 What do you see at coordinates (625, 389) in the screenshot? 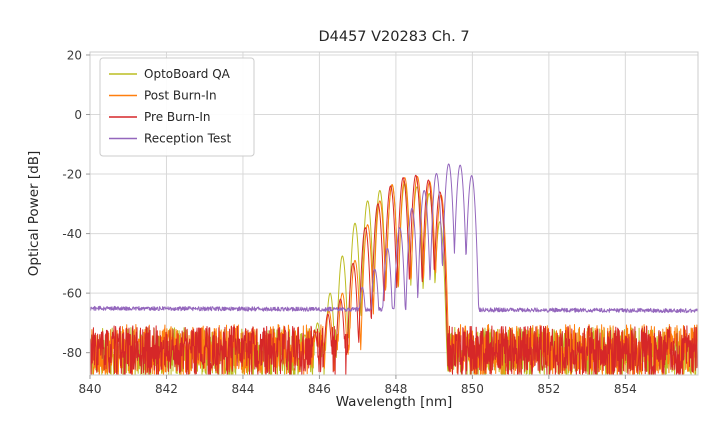
I see `x-tick-label: 854` at bounding box center [625, 389].